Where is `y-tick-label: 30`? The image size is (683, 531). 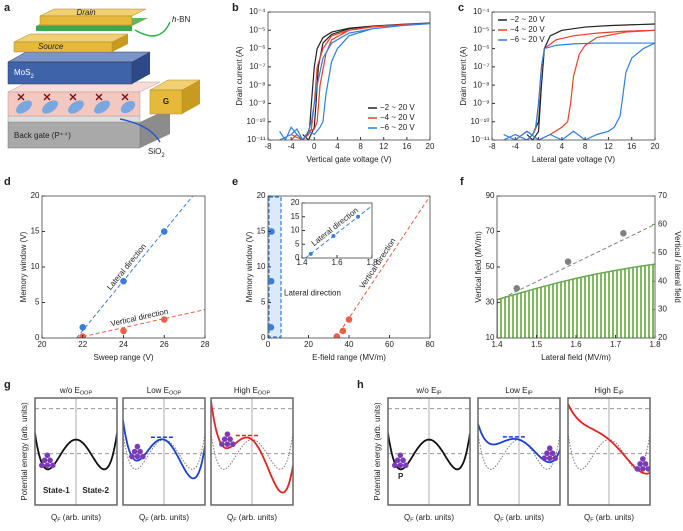 y-tick-label: 30 is located at coordinates (490, 302).